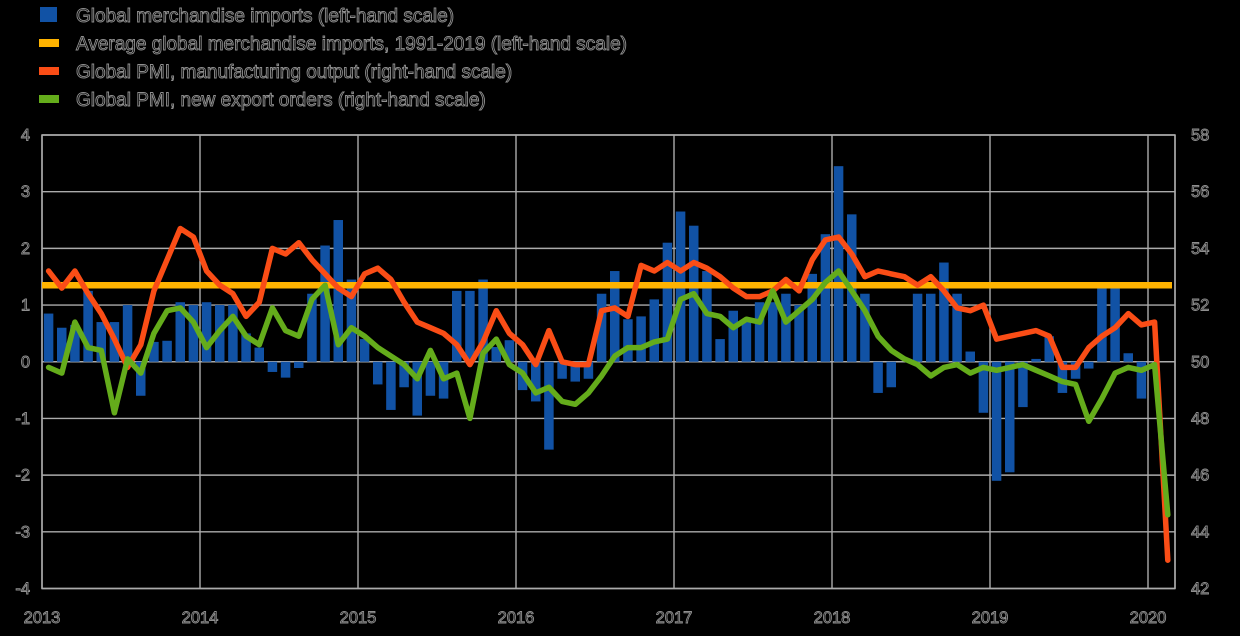  Describe the element at coordinates (25, 249) in the screenshot. I see `left-tick-label: 2` at that location.